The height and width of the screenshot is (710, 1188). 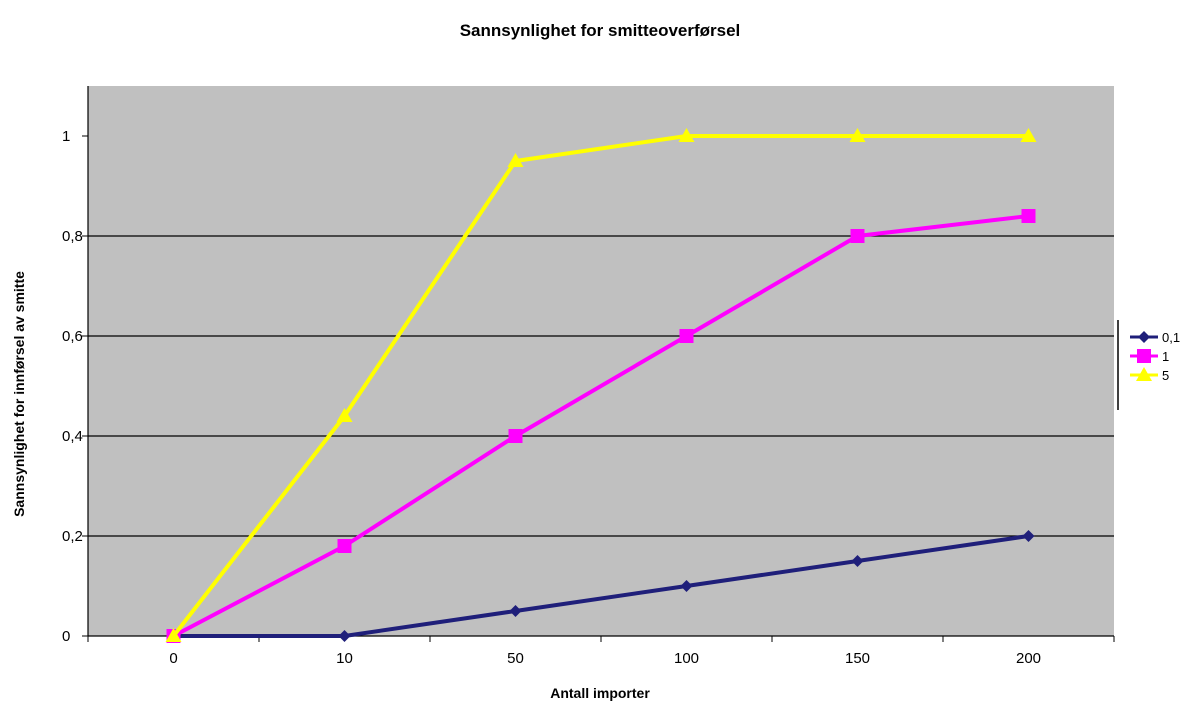 I want to click on x-axis-title: Antall importer, so click(x=600, y=693).